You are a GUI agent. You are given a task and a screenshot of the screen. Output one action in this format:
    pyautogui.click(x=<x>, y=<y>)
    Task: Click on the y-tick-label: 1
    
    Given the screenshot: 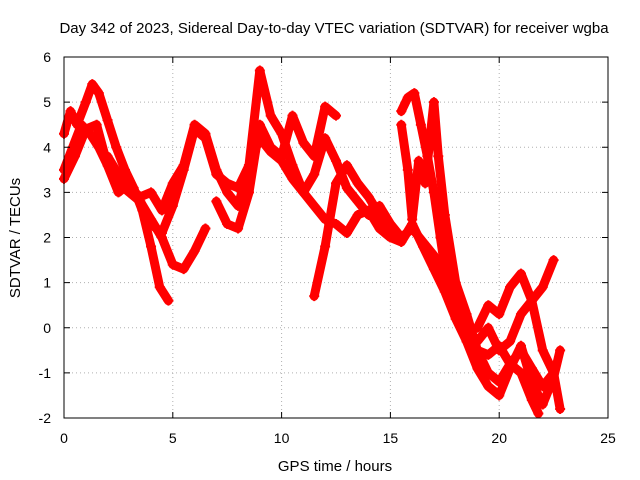 What is the action you would take?
    pyautogui.click(x=47, y=283)
    